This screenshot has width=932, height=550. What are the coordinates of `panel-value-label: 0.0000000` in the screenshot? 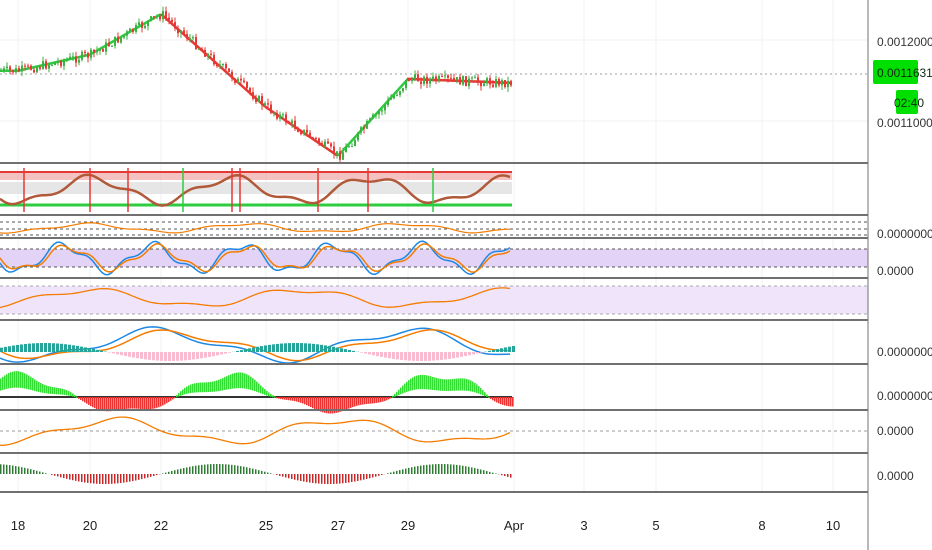 It's located at (904, 352).